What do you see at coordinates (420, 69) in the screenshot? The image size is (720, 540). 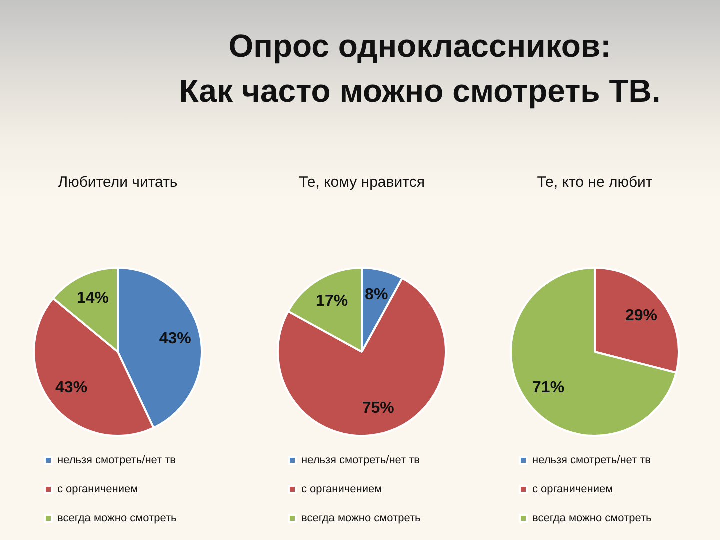 I see `text: Опрос одноклассников: Как часто можно смотреть ТВ.` at bounding box center [420, 69].